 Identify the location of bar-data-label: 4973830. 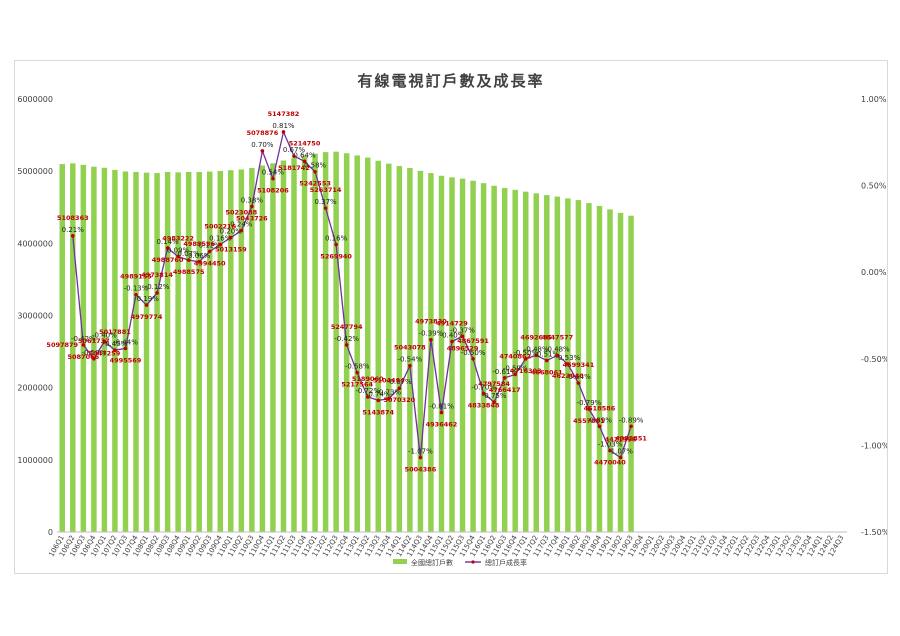
(431, 322).